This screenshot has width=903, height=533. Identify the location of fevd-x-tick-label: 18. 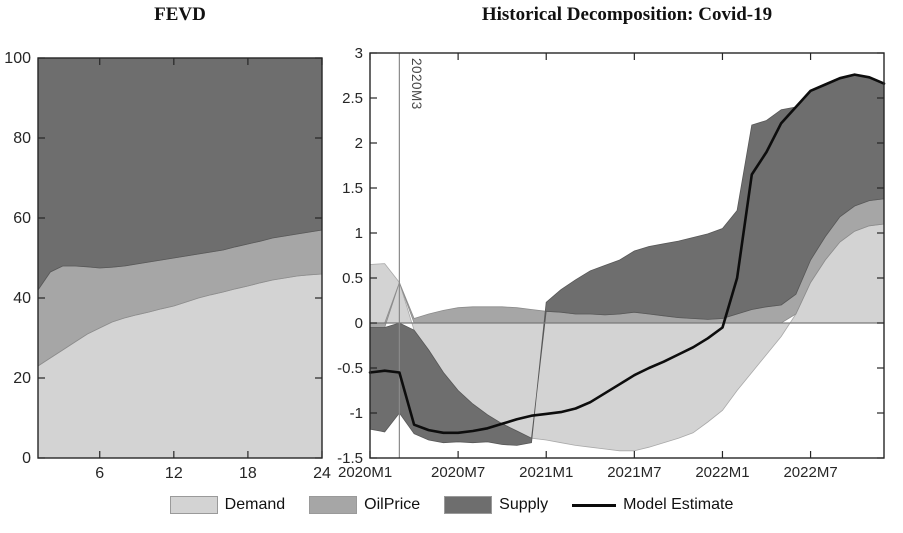
(248, 473).